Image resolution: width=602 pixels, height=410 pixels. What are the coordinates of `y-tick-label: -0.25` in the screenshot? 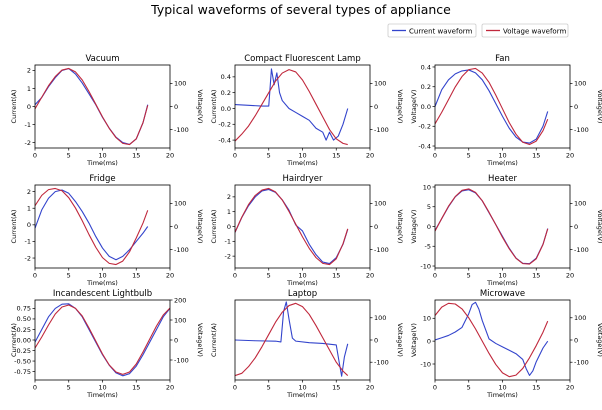 It's located at (22, 351).